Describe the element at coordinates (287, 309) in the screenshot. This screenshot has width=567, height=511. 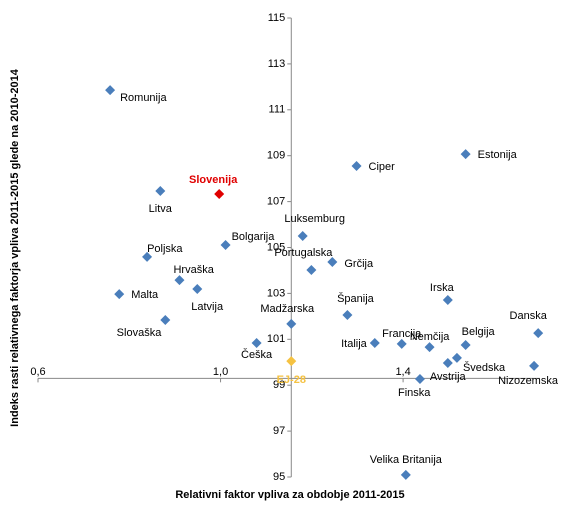
I see `point-label: Madžarska` at that location.